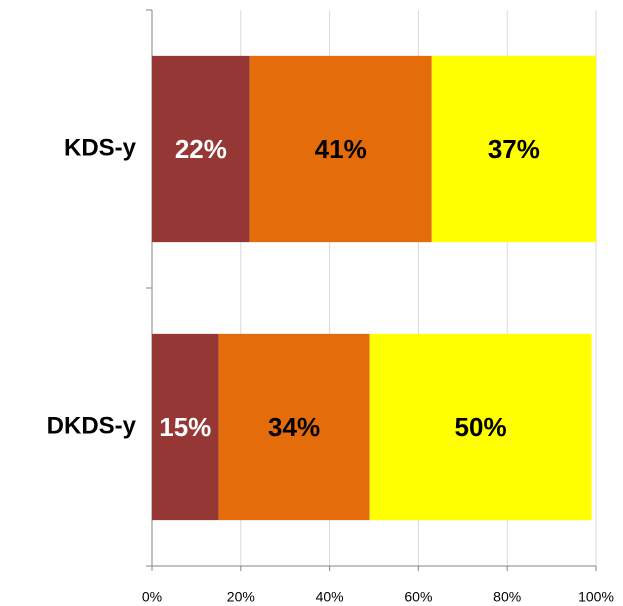 The height and width of the screenshot is (606, 623). I want to click on x-tick-label: 60%, so click(418, 597).